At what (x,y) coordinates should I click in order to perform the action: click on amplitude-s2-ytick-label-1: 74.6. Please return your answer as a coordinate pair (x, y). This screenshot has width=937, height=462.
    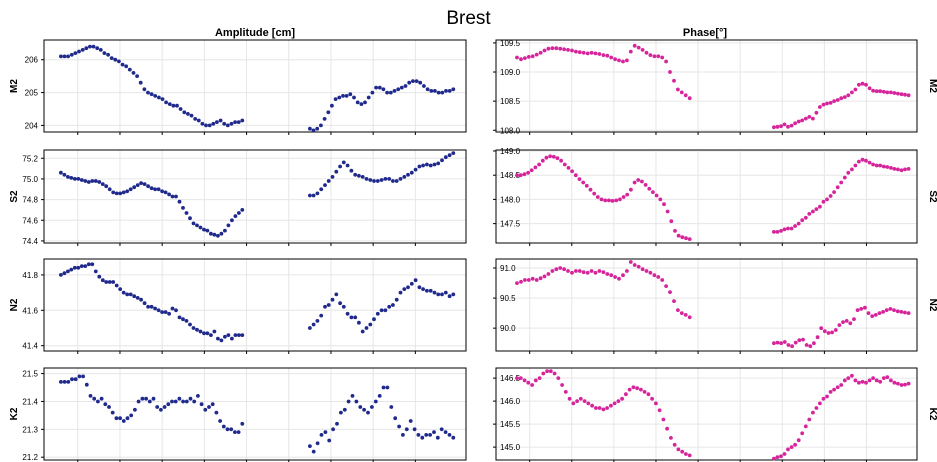
    Looking at the image, I should click on (30, 220).